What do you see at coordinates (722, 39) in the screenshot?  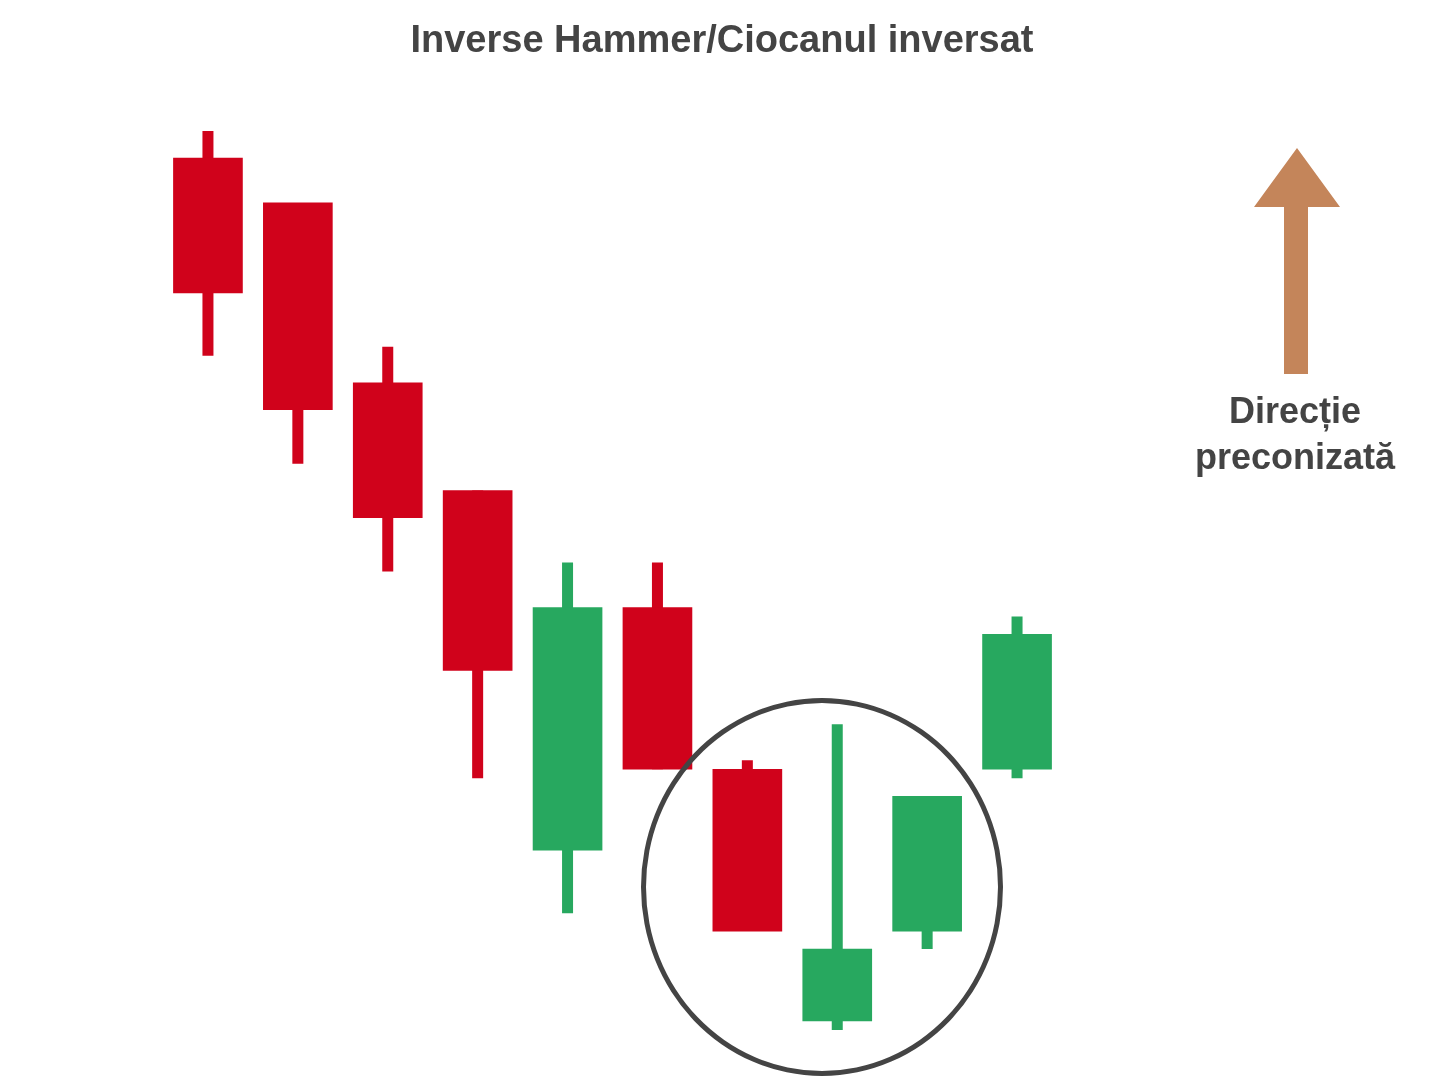 I see `chart-title: Inverse Hammer/Ciocanul inversat` at bounding box center [722, 39].